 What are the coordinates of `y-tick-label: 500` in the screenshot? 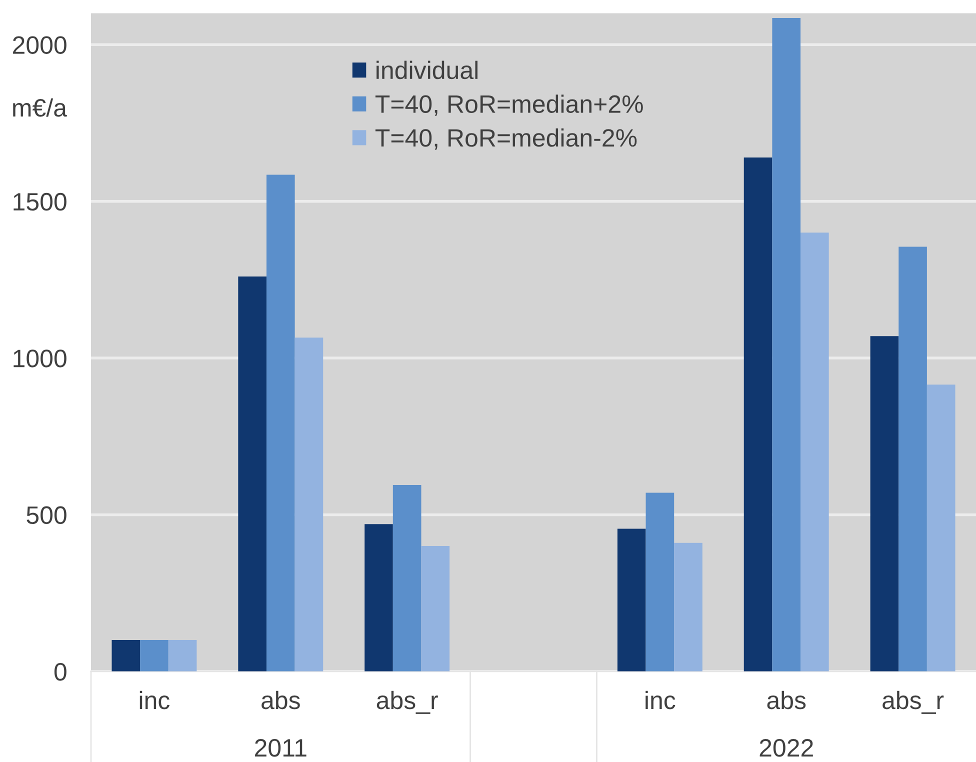 It's located at (46, 515).